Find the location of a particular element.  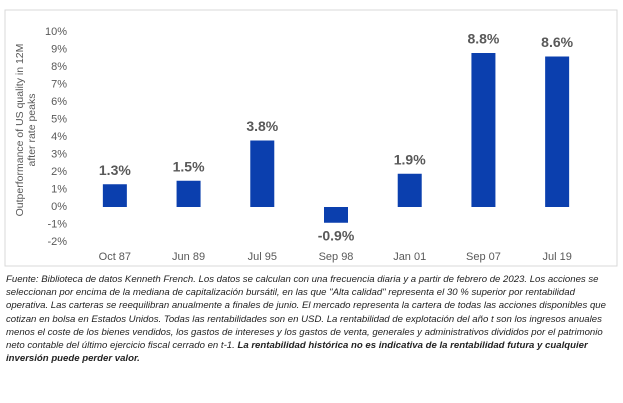

y-tick-label: -1% is located at coordinates (57, 224).